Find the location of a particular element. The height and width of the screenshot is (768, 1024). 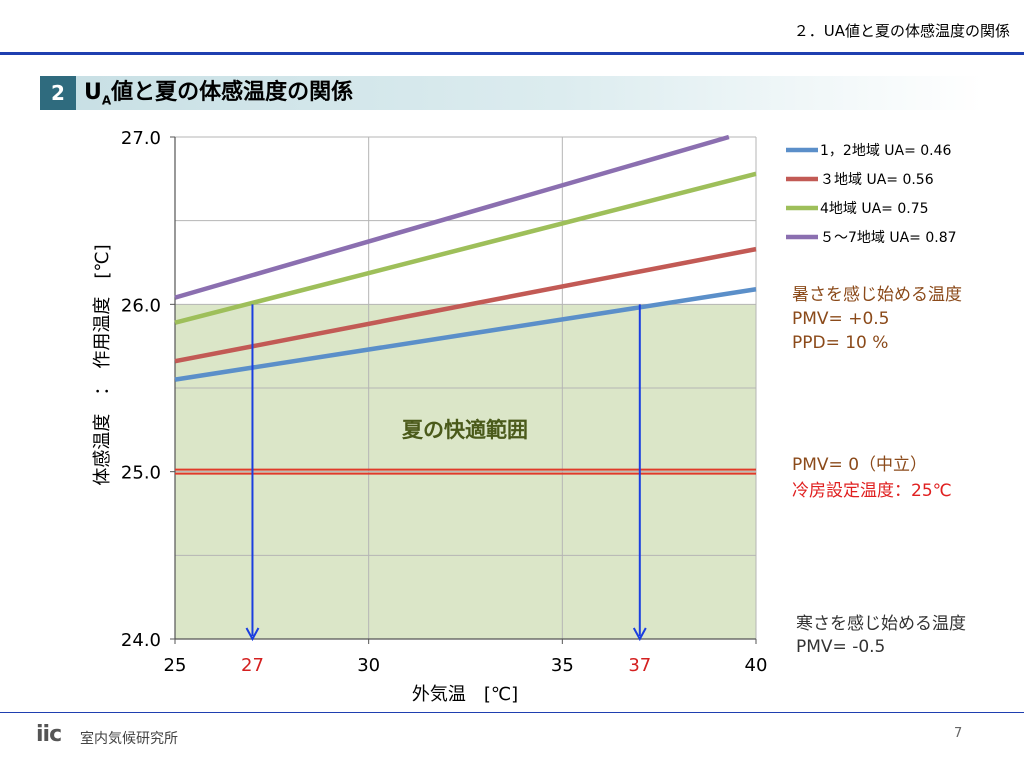

footer-divider is located at coordinates (512, 712).